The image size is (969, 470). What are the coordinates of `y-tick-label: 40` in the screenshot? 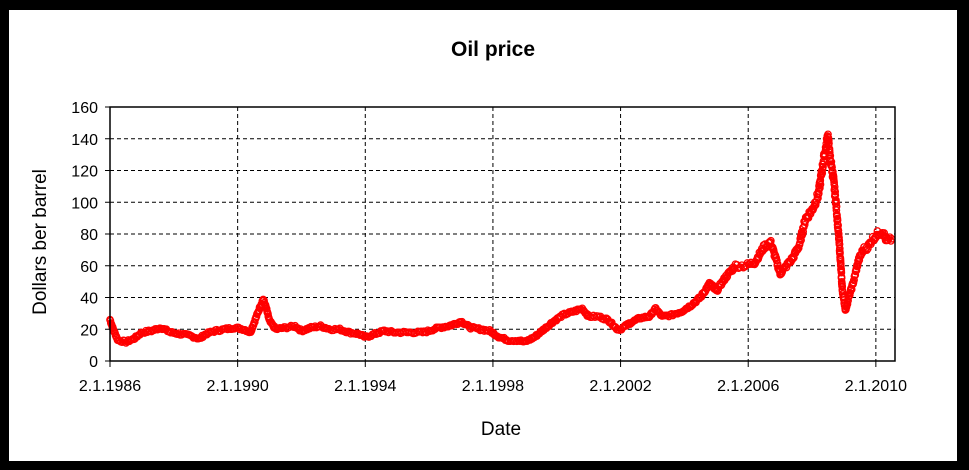 It's located at (89, 299).